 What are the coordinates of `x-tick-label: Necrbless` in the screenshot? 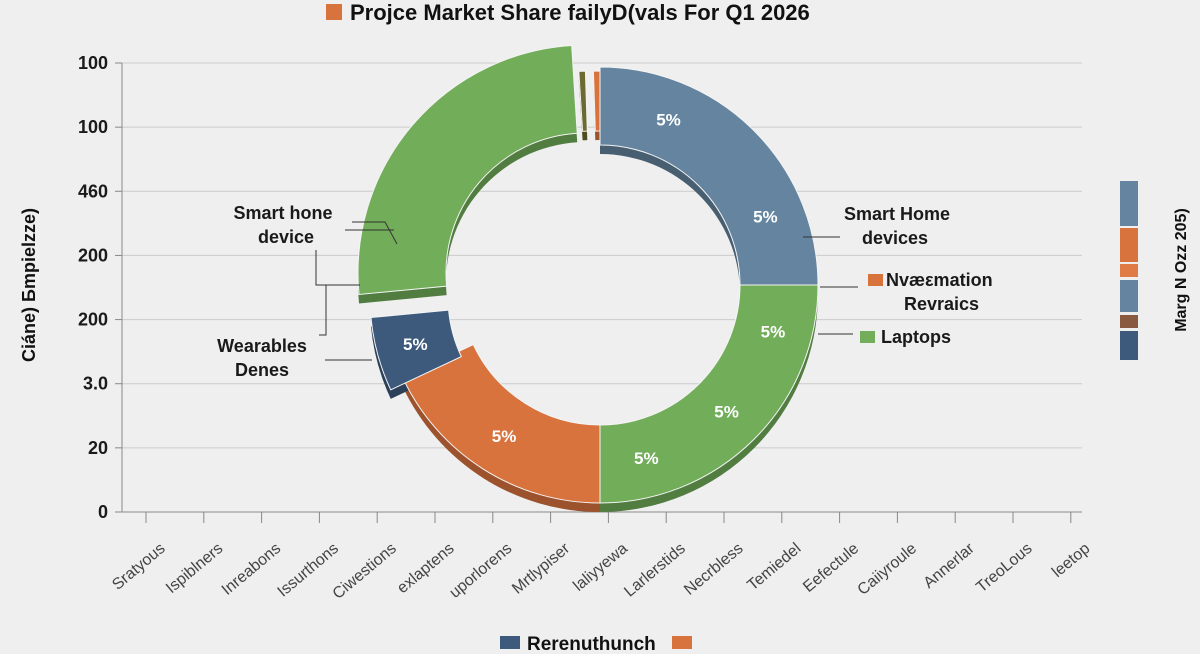 It's located at (713, 569).